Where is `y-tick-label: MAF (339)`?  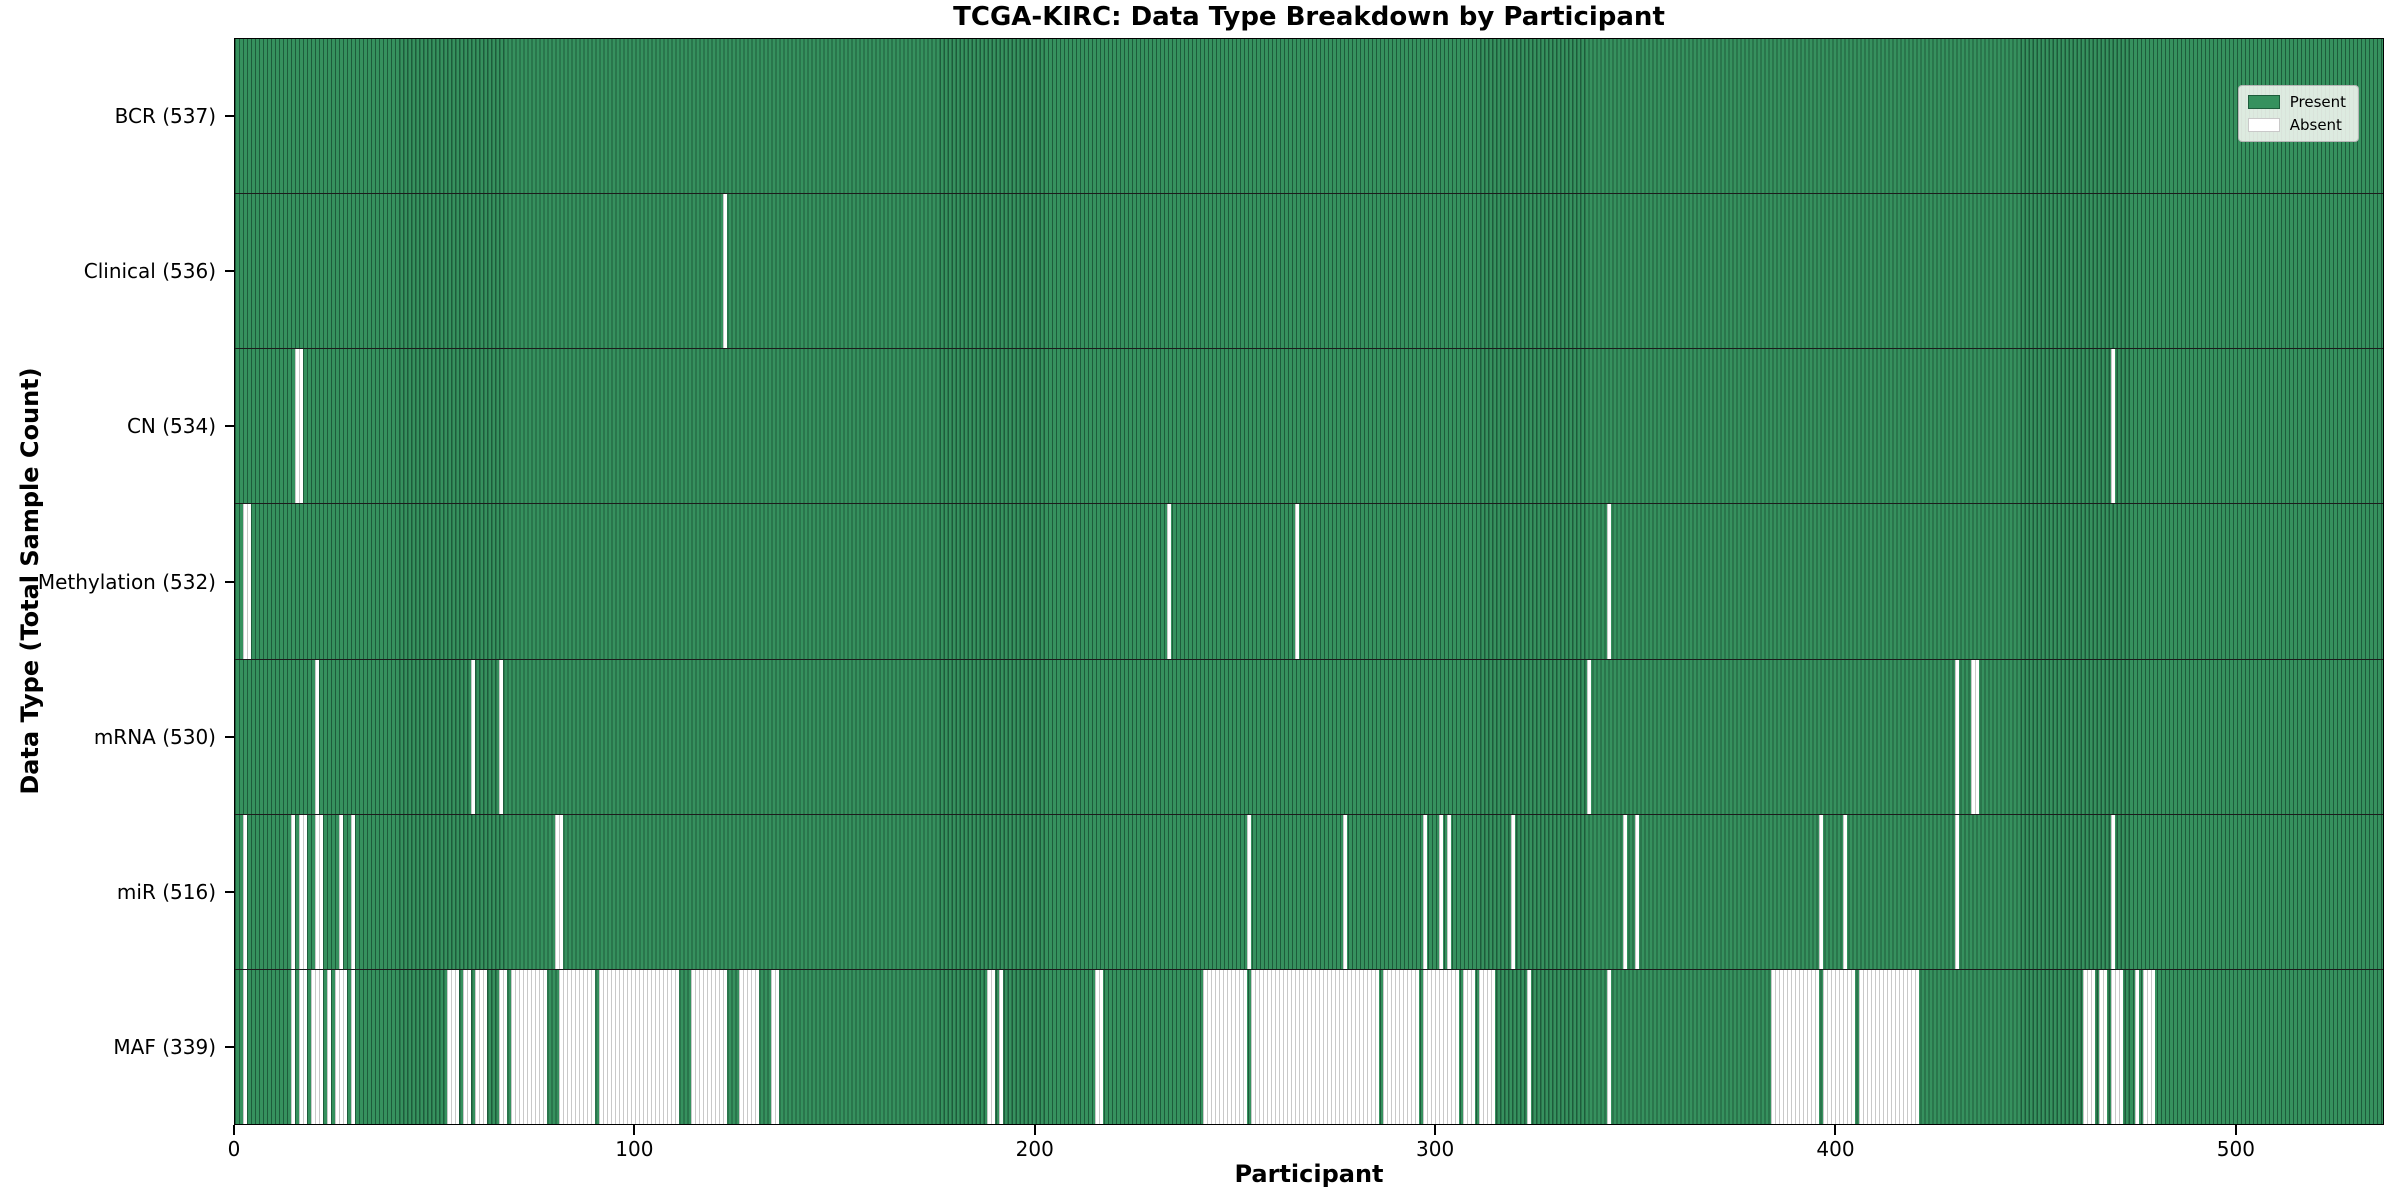 y-tick-label: MAF (339) is located at coordinates (164, 1047).